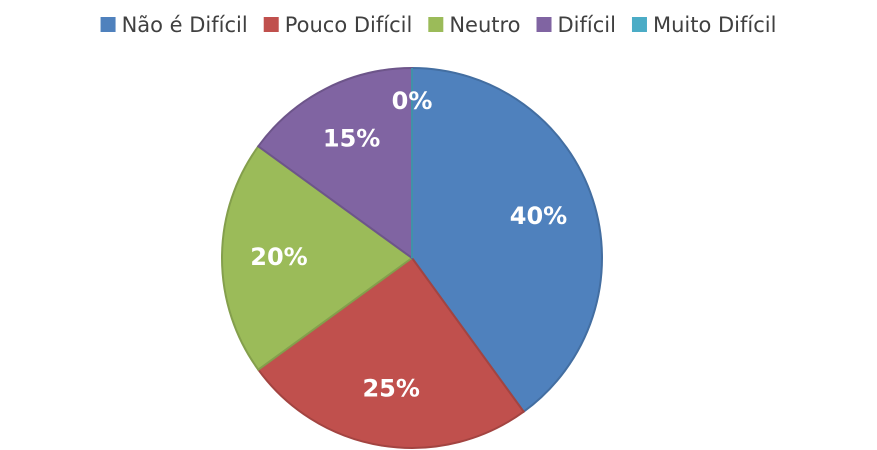 This screenshot has height=450, width=877. Describe the element at coordinates (484, 25) in the screenshot. I see `legend-label: Neutro` at that location.